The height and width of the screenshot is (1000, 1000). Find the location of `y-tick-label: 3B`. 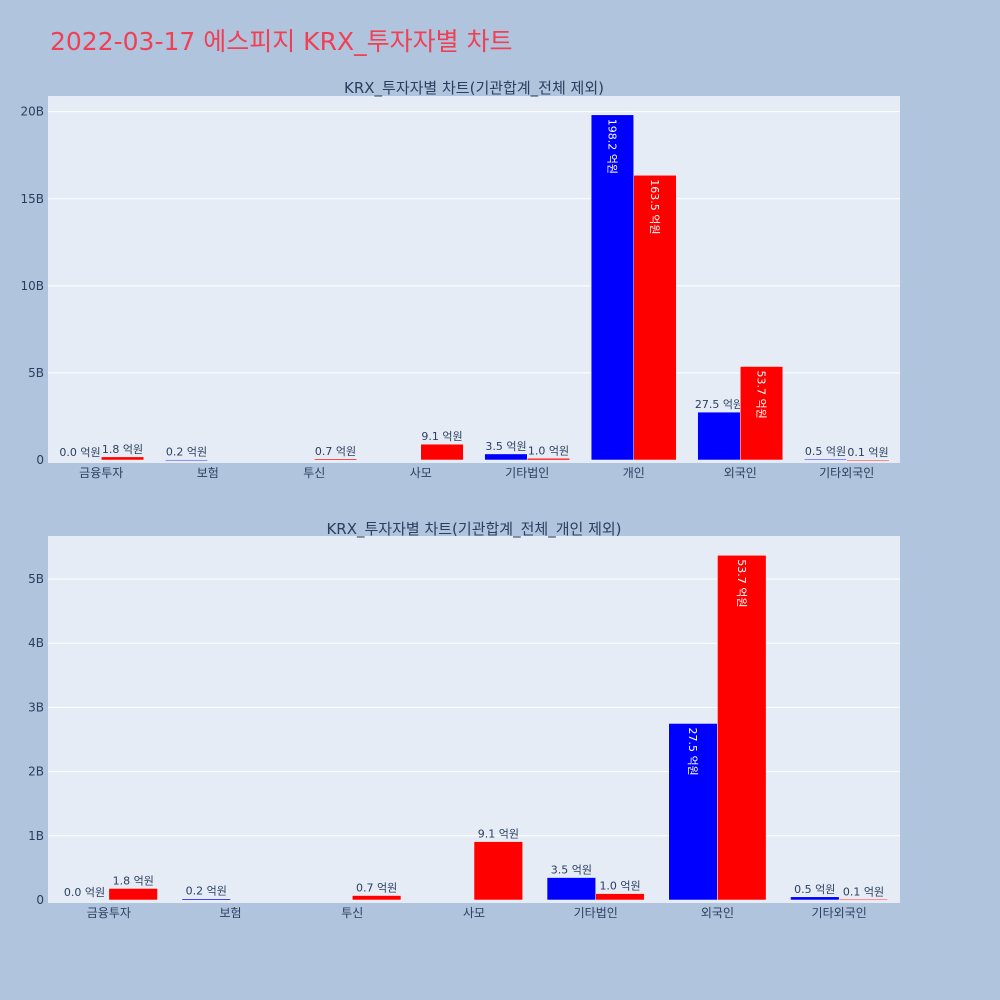

y-tick-label: 3B is located at coordinates (36, 707).